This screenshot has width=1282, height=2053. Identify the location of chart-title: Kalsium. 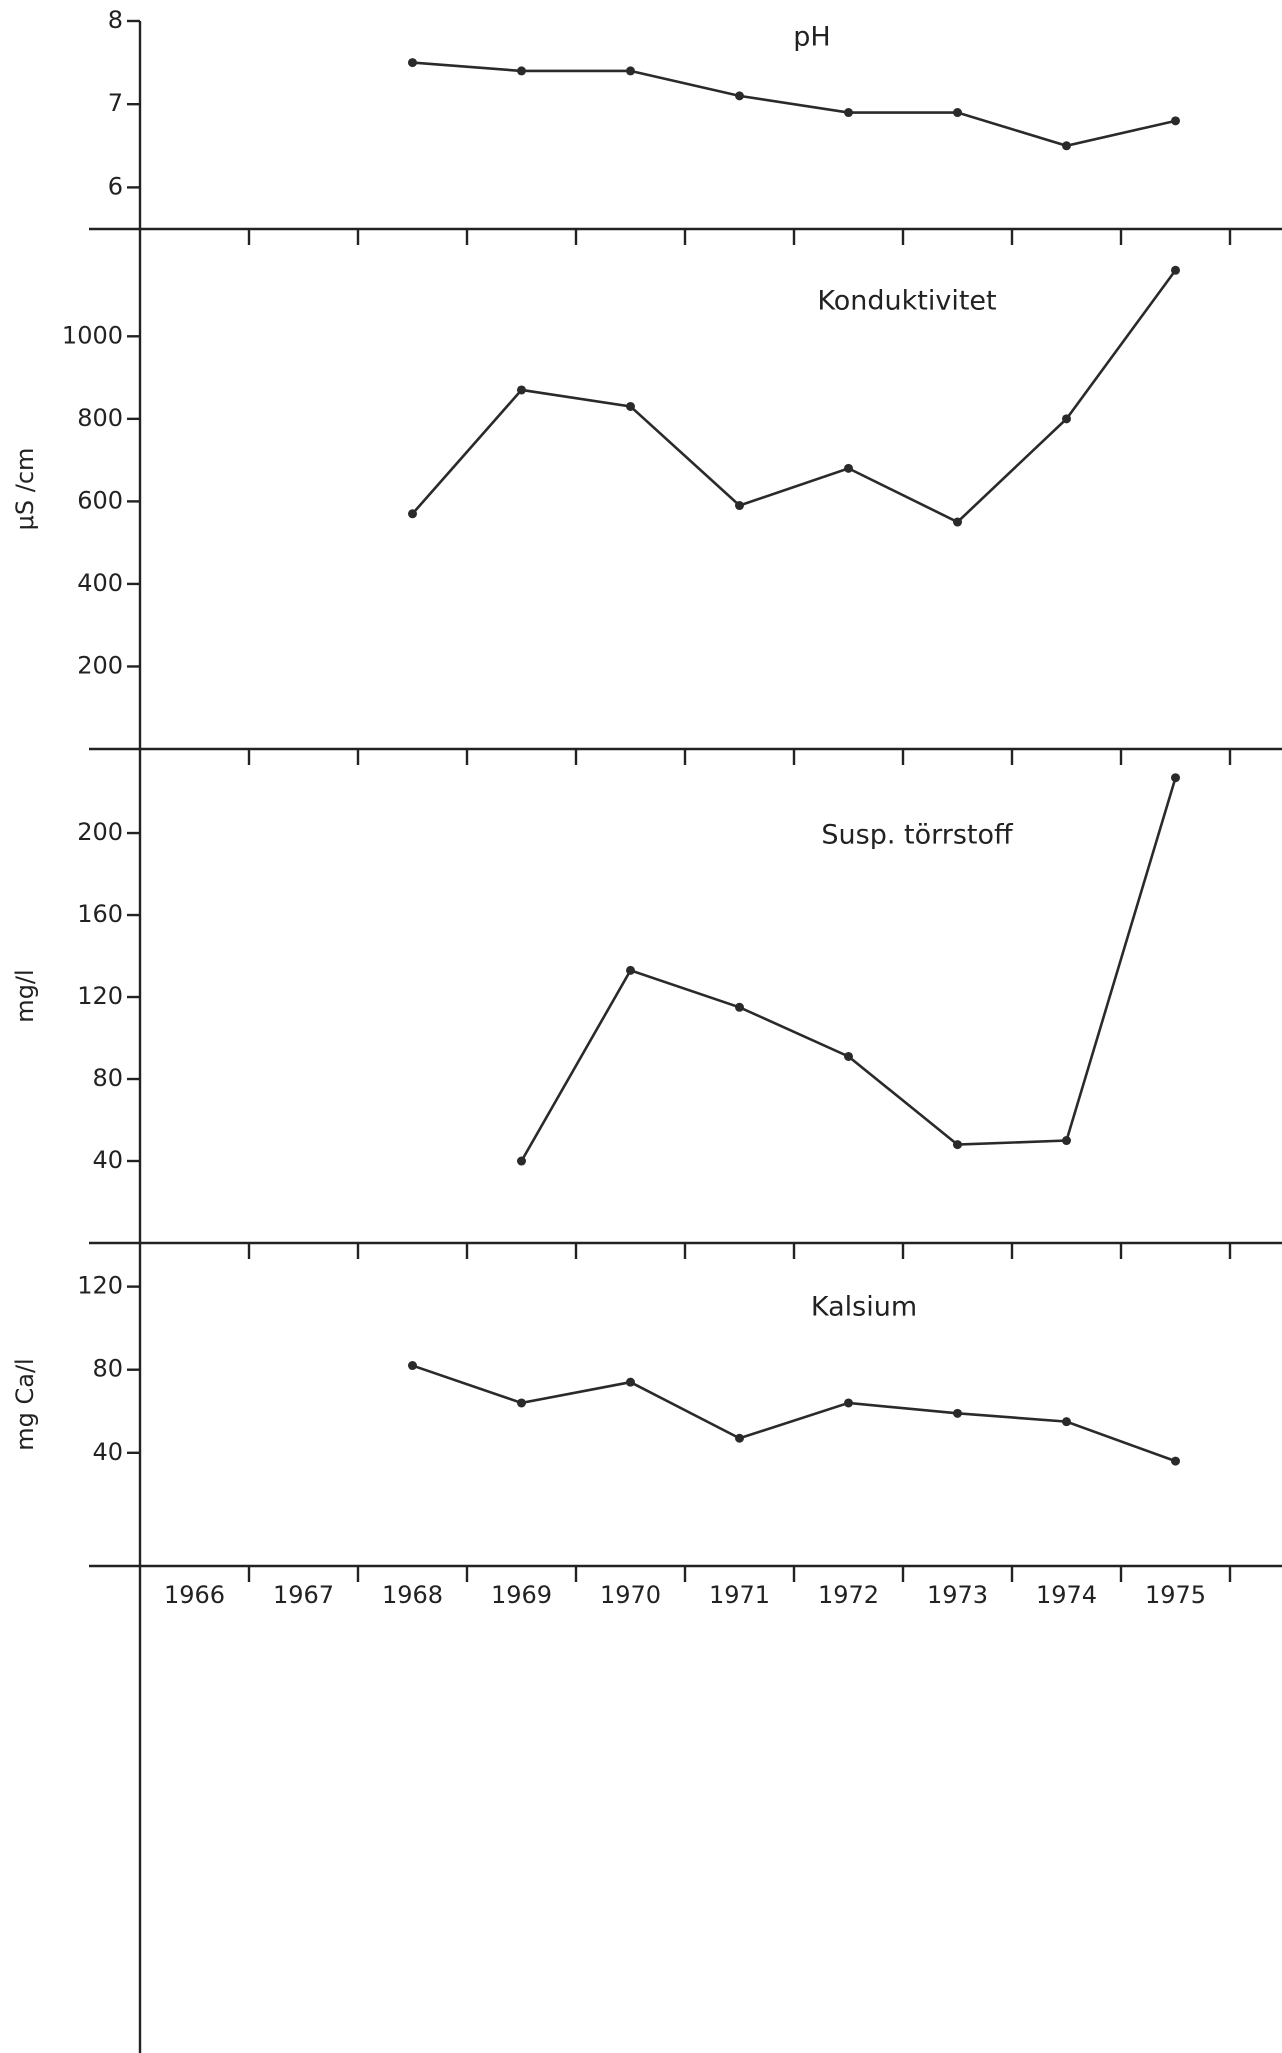
(864, 1307).